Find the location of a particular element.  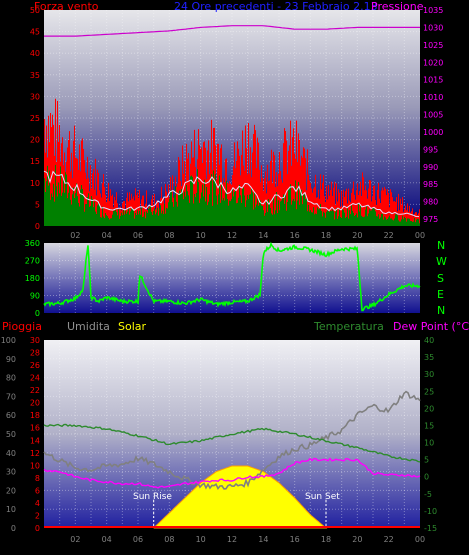

temperature-label: Temperatura is located at coordinates (348, 326).